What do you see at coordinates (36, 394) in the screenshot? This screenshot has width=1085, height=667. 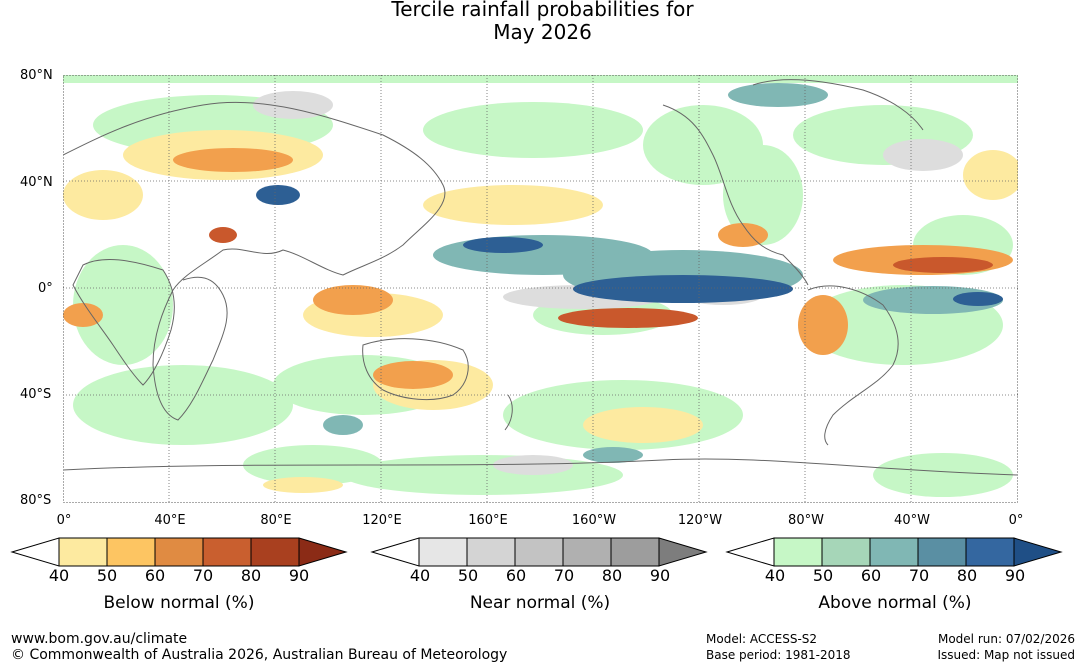 I see `lat-label-40s: 40°S` at bounding box center [36, 394].